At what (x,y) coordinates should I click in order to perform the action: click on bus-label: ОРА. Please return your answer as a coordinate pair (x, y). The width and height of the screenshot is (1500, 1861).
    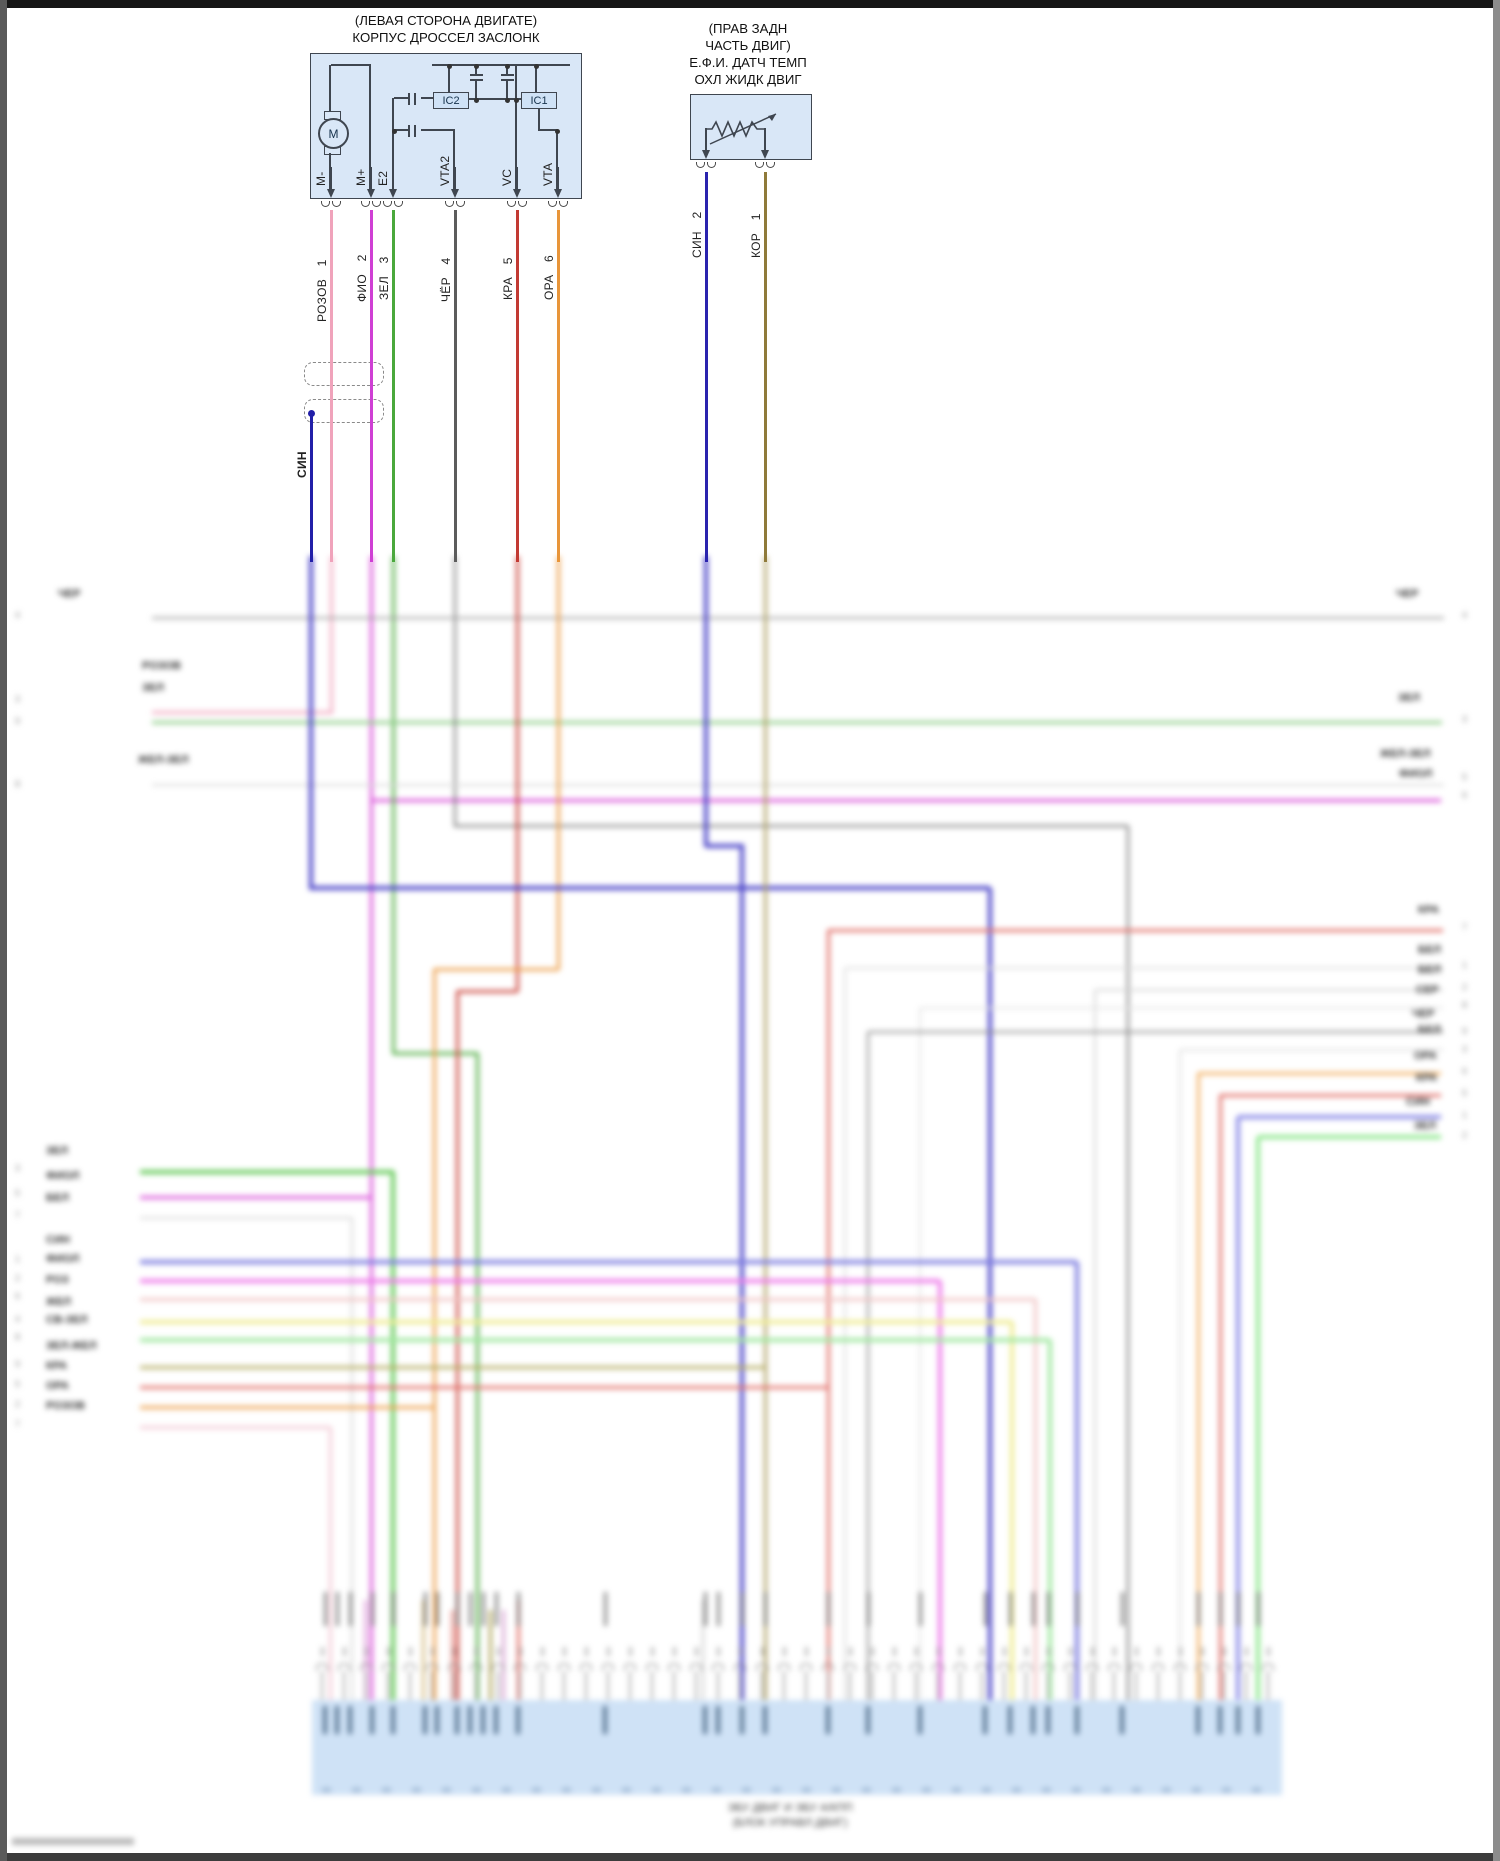
    Looking at the image, I should click on (1425, 1056).